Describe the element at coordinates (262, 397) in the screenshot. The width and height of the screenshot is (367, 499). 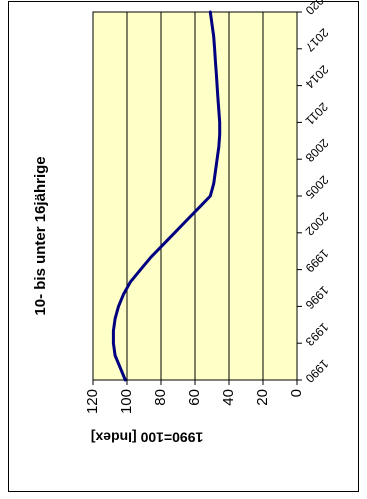
I see `value-axis-tick-label: 20` at that location.